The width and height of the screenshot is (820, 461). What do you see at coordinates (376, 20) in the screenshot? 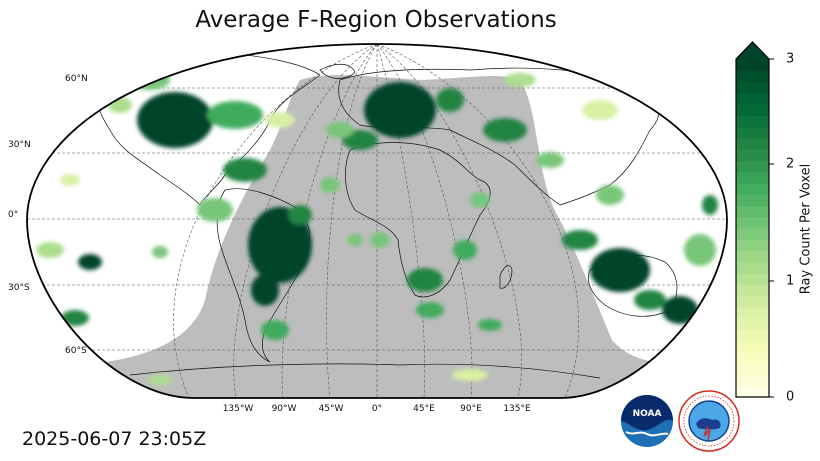
I see `map-title: Average F-Region Observations` at bounding box center [376, 20].